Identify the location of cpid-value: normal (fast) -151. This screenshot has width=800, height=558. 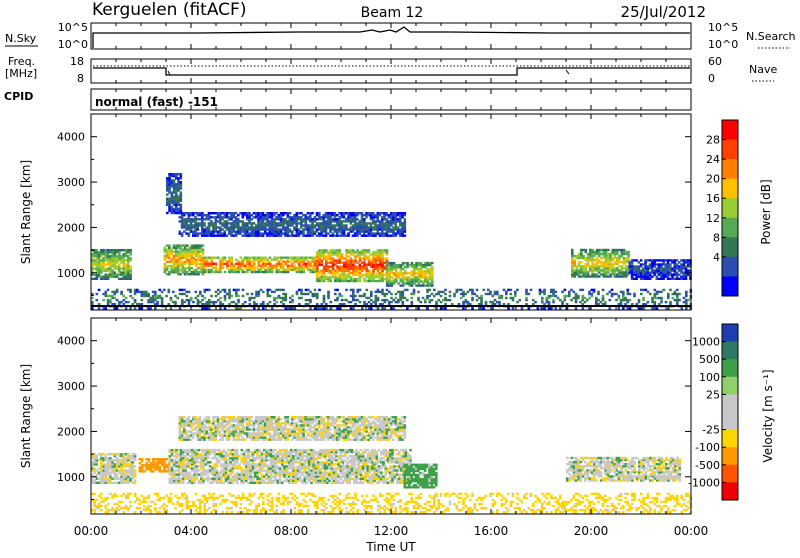
(156, 102).